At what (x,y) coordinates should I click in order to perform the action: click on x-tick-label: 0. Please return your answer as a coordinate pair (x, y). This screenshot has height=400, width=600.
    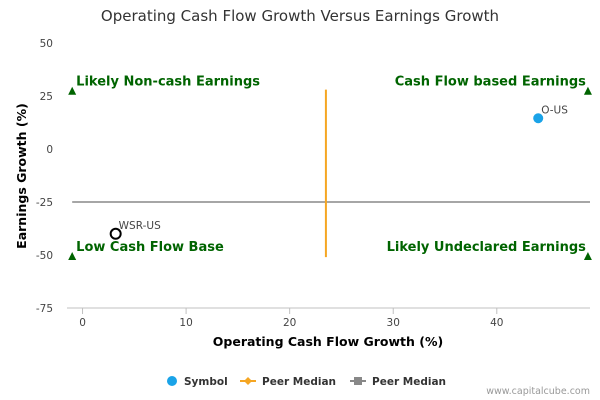
    Looking at the image, I should click on (82, 323).